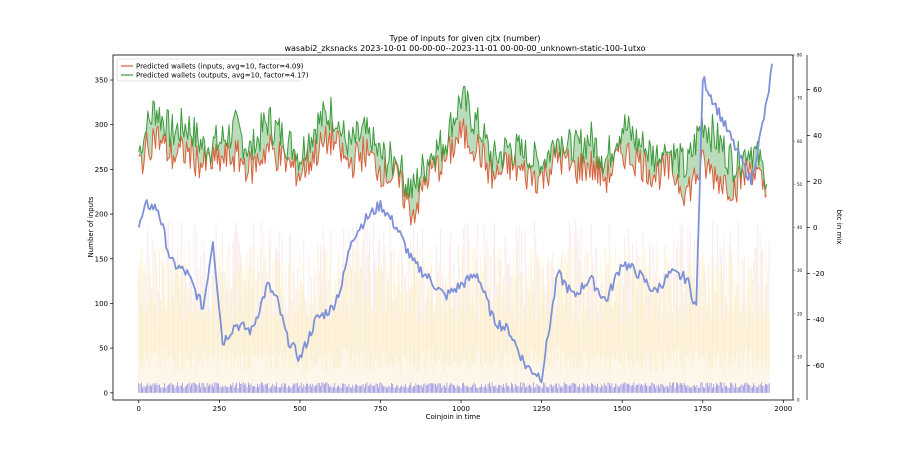  What do you see at coordinates (800, 270) in the screenshot?
I see `right-small-tick-label: 30` at bounding box center [800, 270].